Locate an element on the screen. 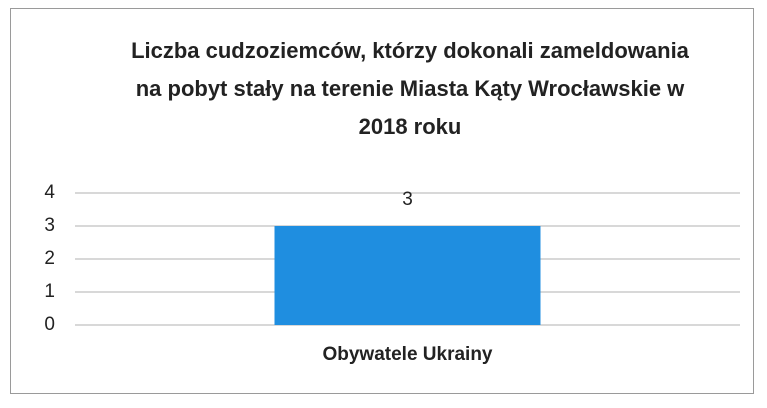 The image size is (767, 408). y-tick-label: 3 is located at coordinates (49, 225).